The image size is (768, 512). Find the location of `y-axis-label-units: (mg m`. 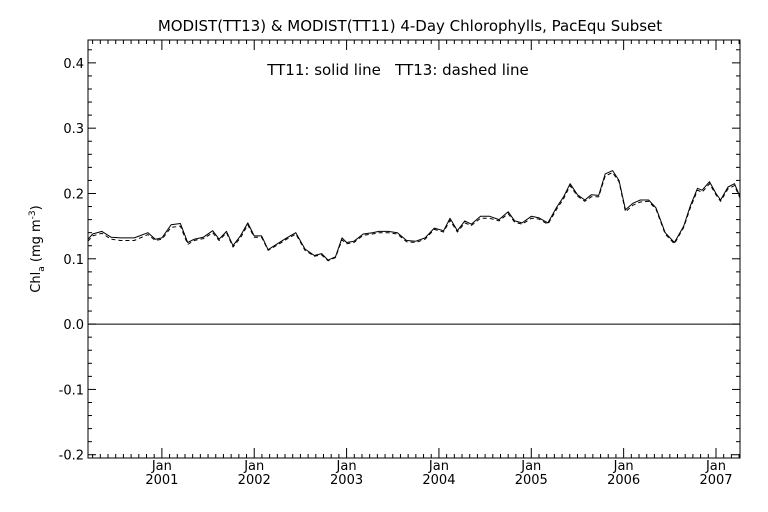

y-axis-label-units: (mg m is located at coordinates (36, 242).